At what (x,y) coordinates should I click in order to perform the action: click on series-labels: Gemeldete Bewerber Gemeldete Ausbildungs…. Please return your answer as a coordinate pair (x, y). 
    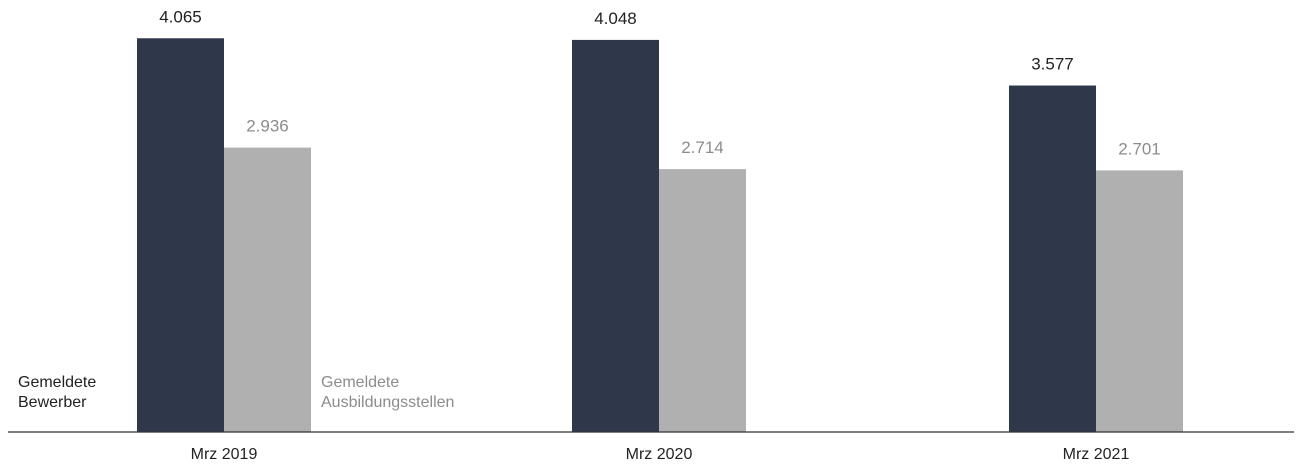
    Looking at the image, I should click on (236, 392).